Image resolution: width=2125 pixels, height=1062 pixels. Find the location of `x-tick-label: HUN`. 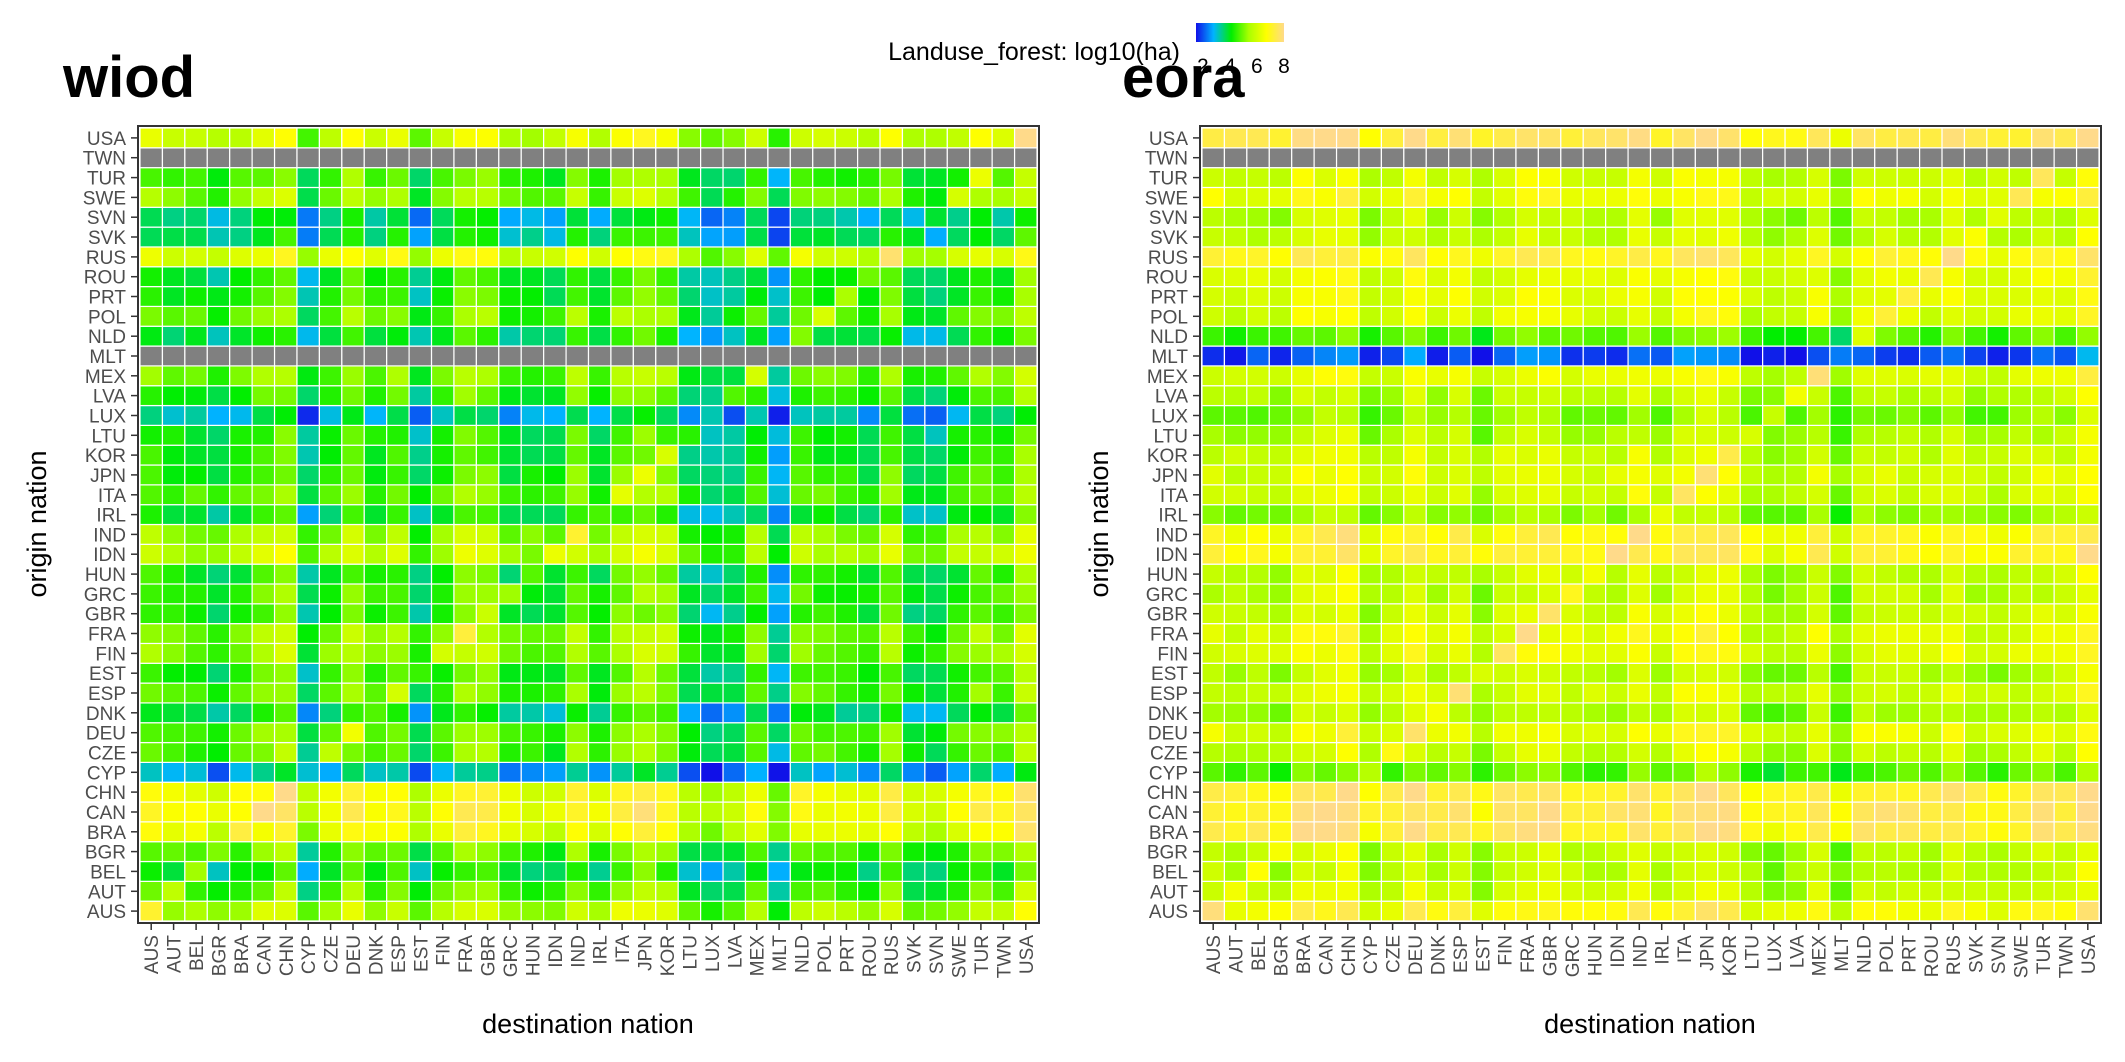

x-tick-label: HUN is located at coordinates (533, 955).